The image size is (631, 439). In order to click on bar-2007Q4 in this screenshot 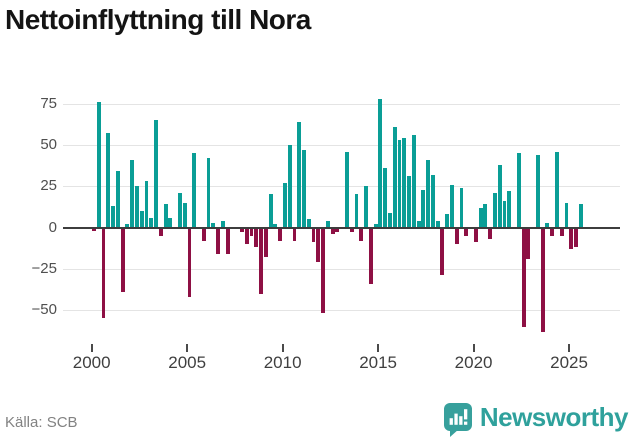, I will do `click(242, 230)`.